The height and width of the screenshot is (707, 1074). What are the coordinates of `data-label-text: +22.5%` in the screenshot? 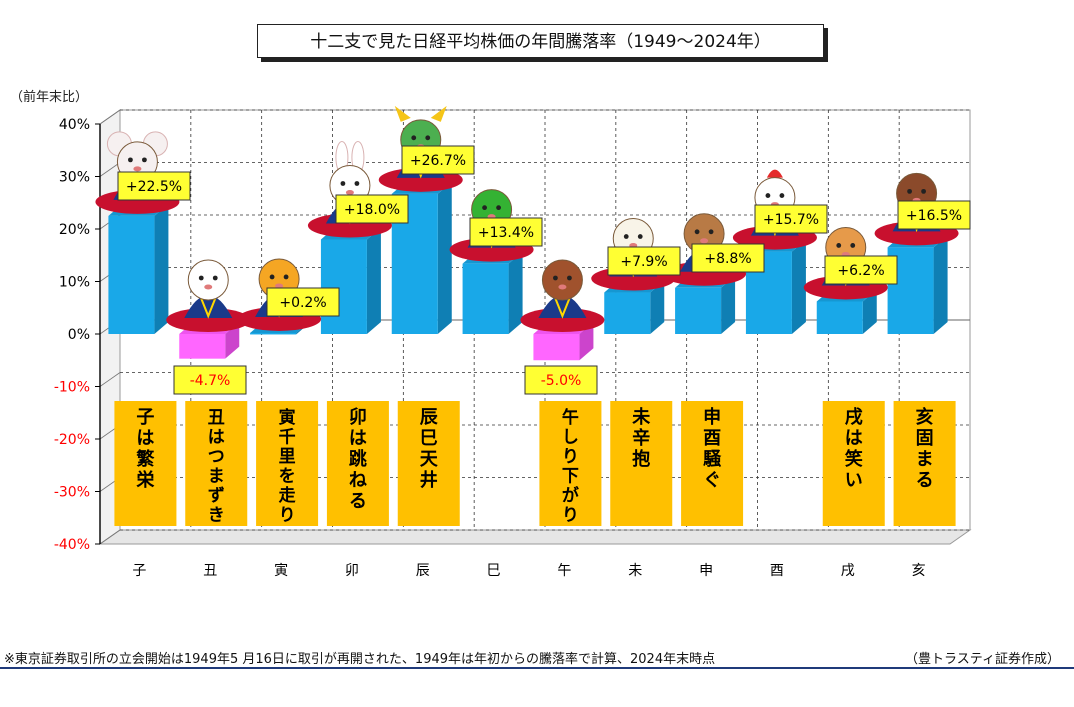 It's located at (154, 187).